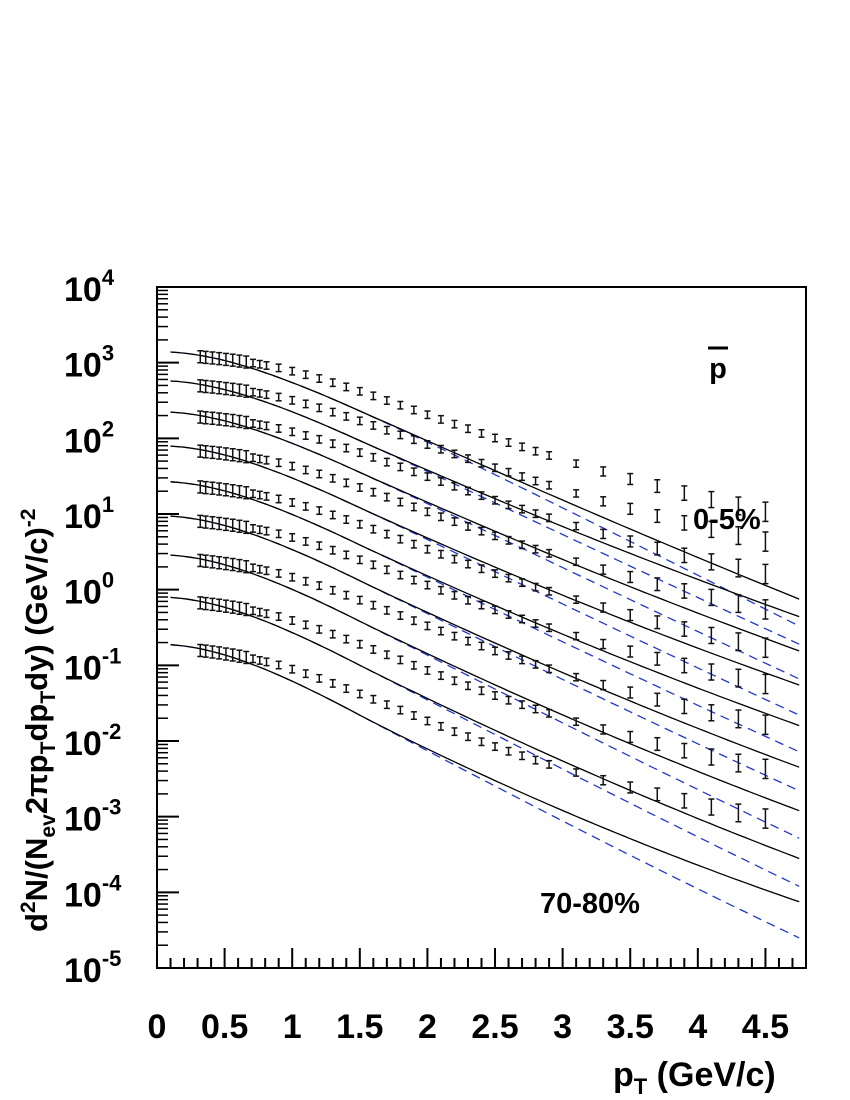 This screenshot has width=850, height=1100. I want to click on annotation-top: 0-5%, so click(727, 520).